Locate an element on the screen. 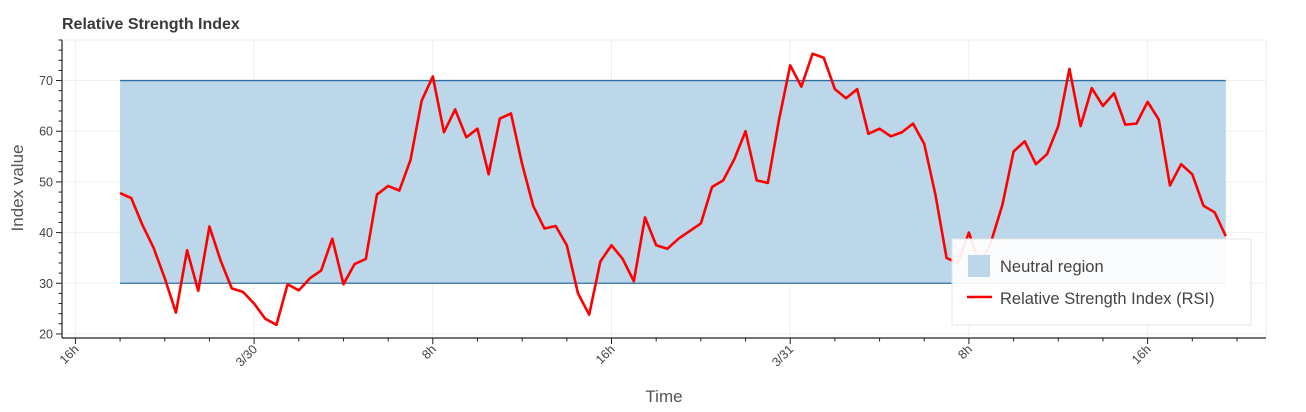 The height and width of the screenshot is (412, 1306). y-tick-label: 60 is located at coordinates (46, 132).